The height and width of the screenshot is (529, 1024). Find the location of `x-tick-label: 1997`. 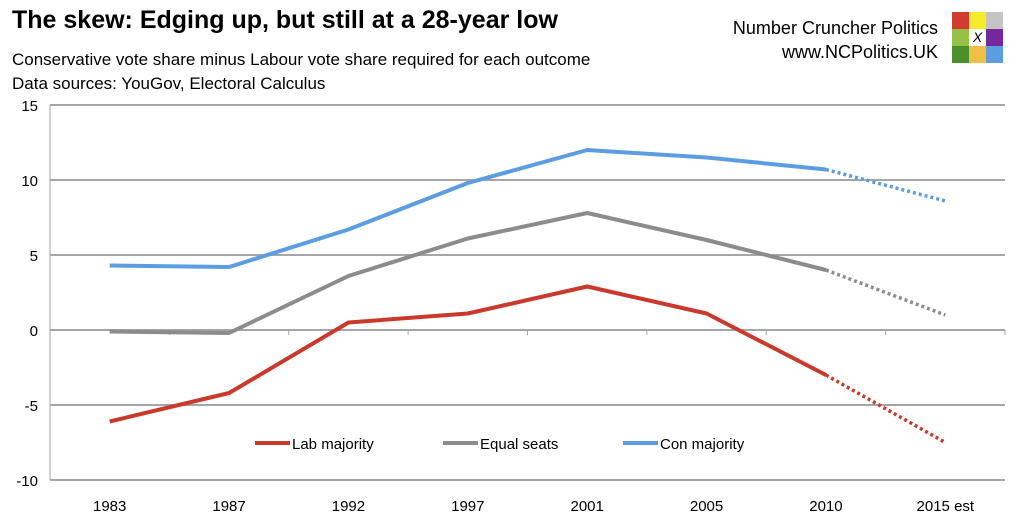

x-tick-label: 1997 is located at coordinates (467, 506).